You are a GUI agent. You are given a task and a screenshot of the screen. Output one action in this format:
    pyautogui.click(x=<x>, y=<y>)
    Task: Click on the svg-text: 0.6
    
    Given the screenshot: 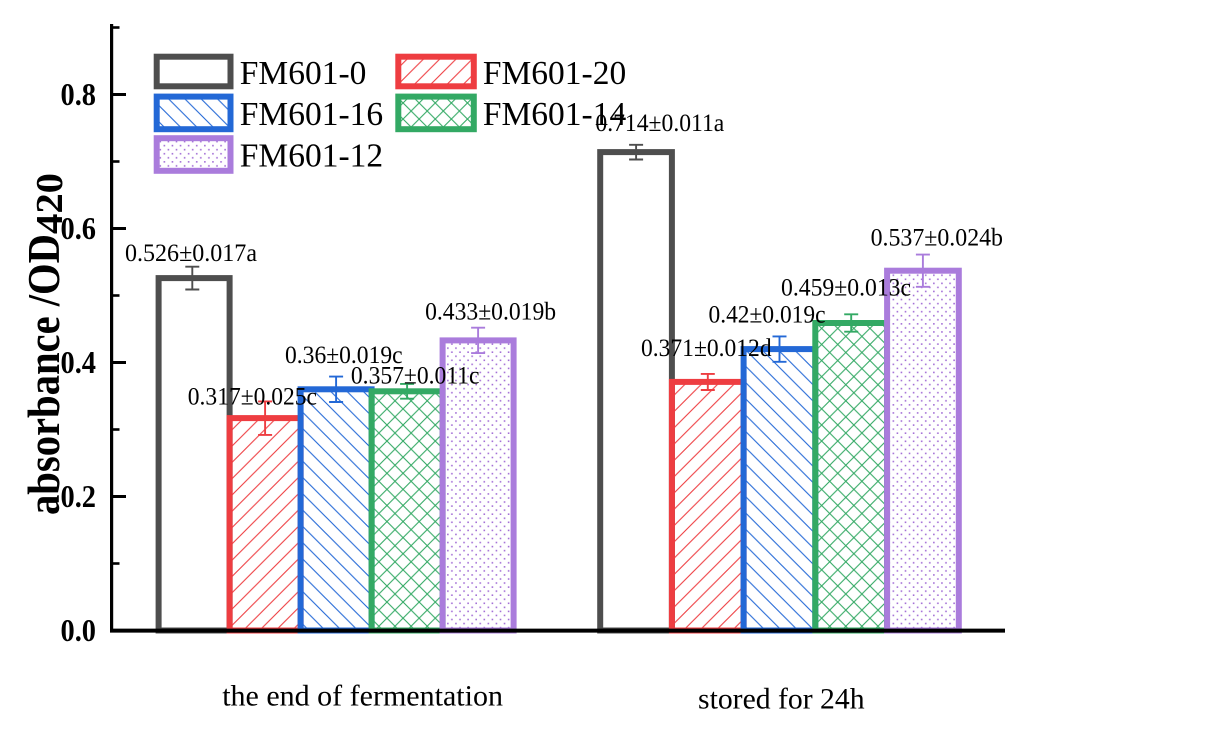 What is the action you would take?
    pyautogui.click(x=79, y=228)
    